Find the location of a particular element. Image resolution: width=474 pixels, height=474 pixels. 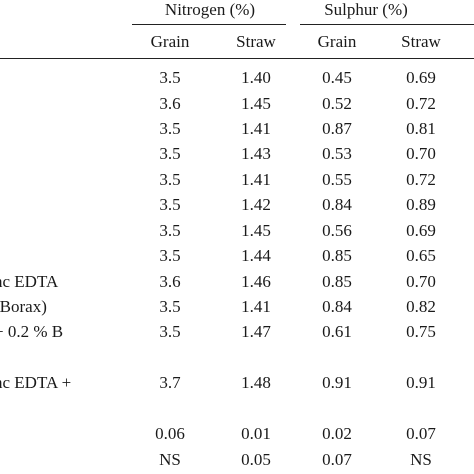

table-cell: 1.43 is located at coordinates (256, 153).